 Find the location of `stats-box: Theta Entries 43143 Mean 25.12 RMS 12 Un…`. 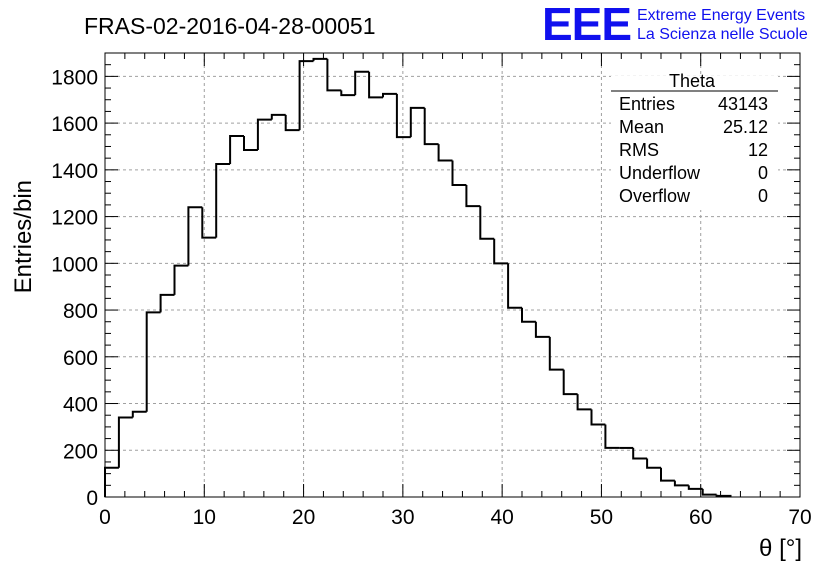

stats-box: Theta Entries 43143 Mean 25.12 RMS 12 Un… is located at coordinates (694, 140).